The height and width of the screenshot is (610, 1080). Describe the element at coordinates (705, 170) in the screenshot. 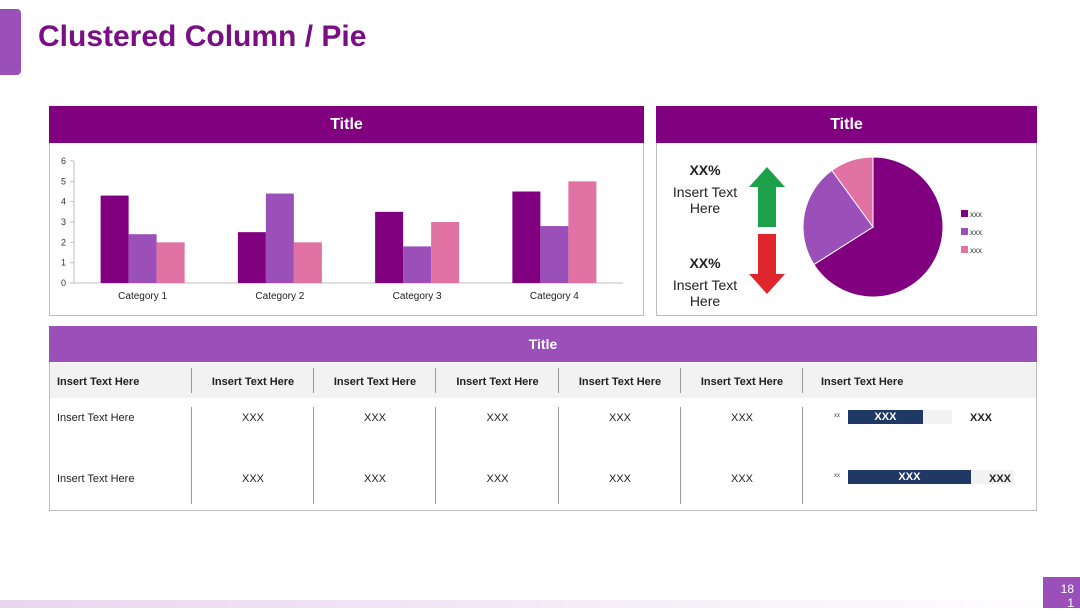

I see `kpi-up-value: XX%` at that location.